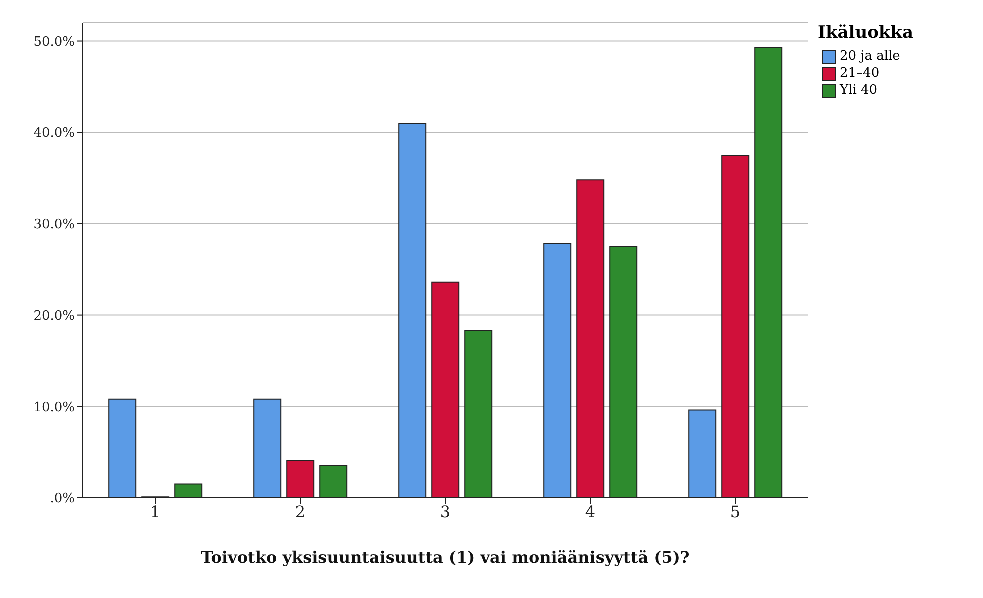  I want to click on x-tick-label: 5, so click(735, 512).